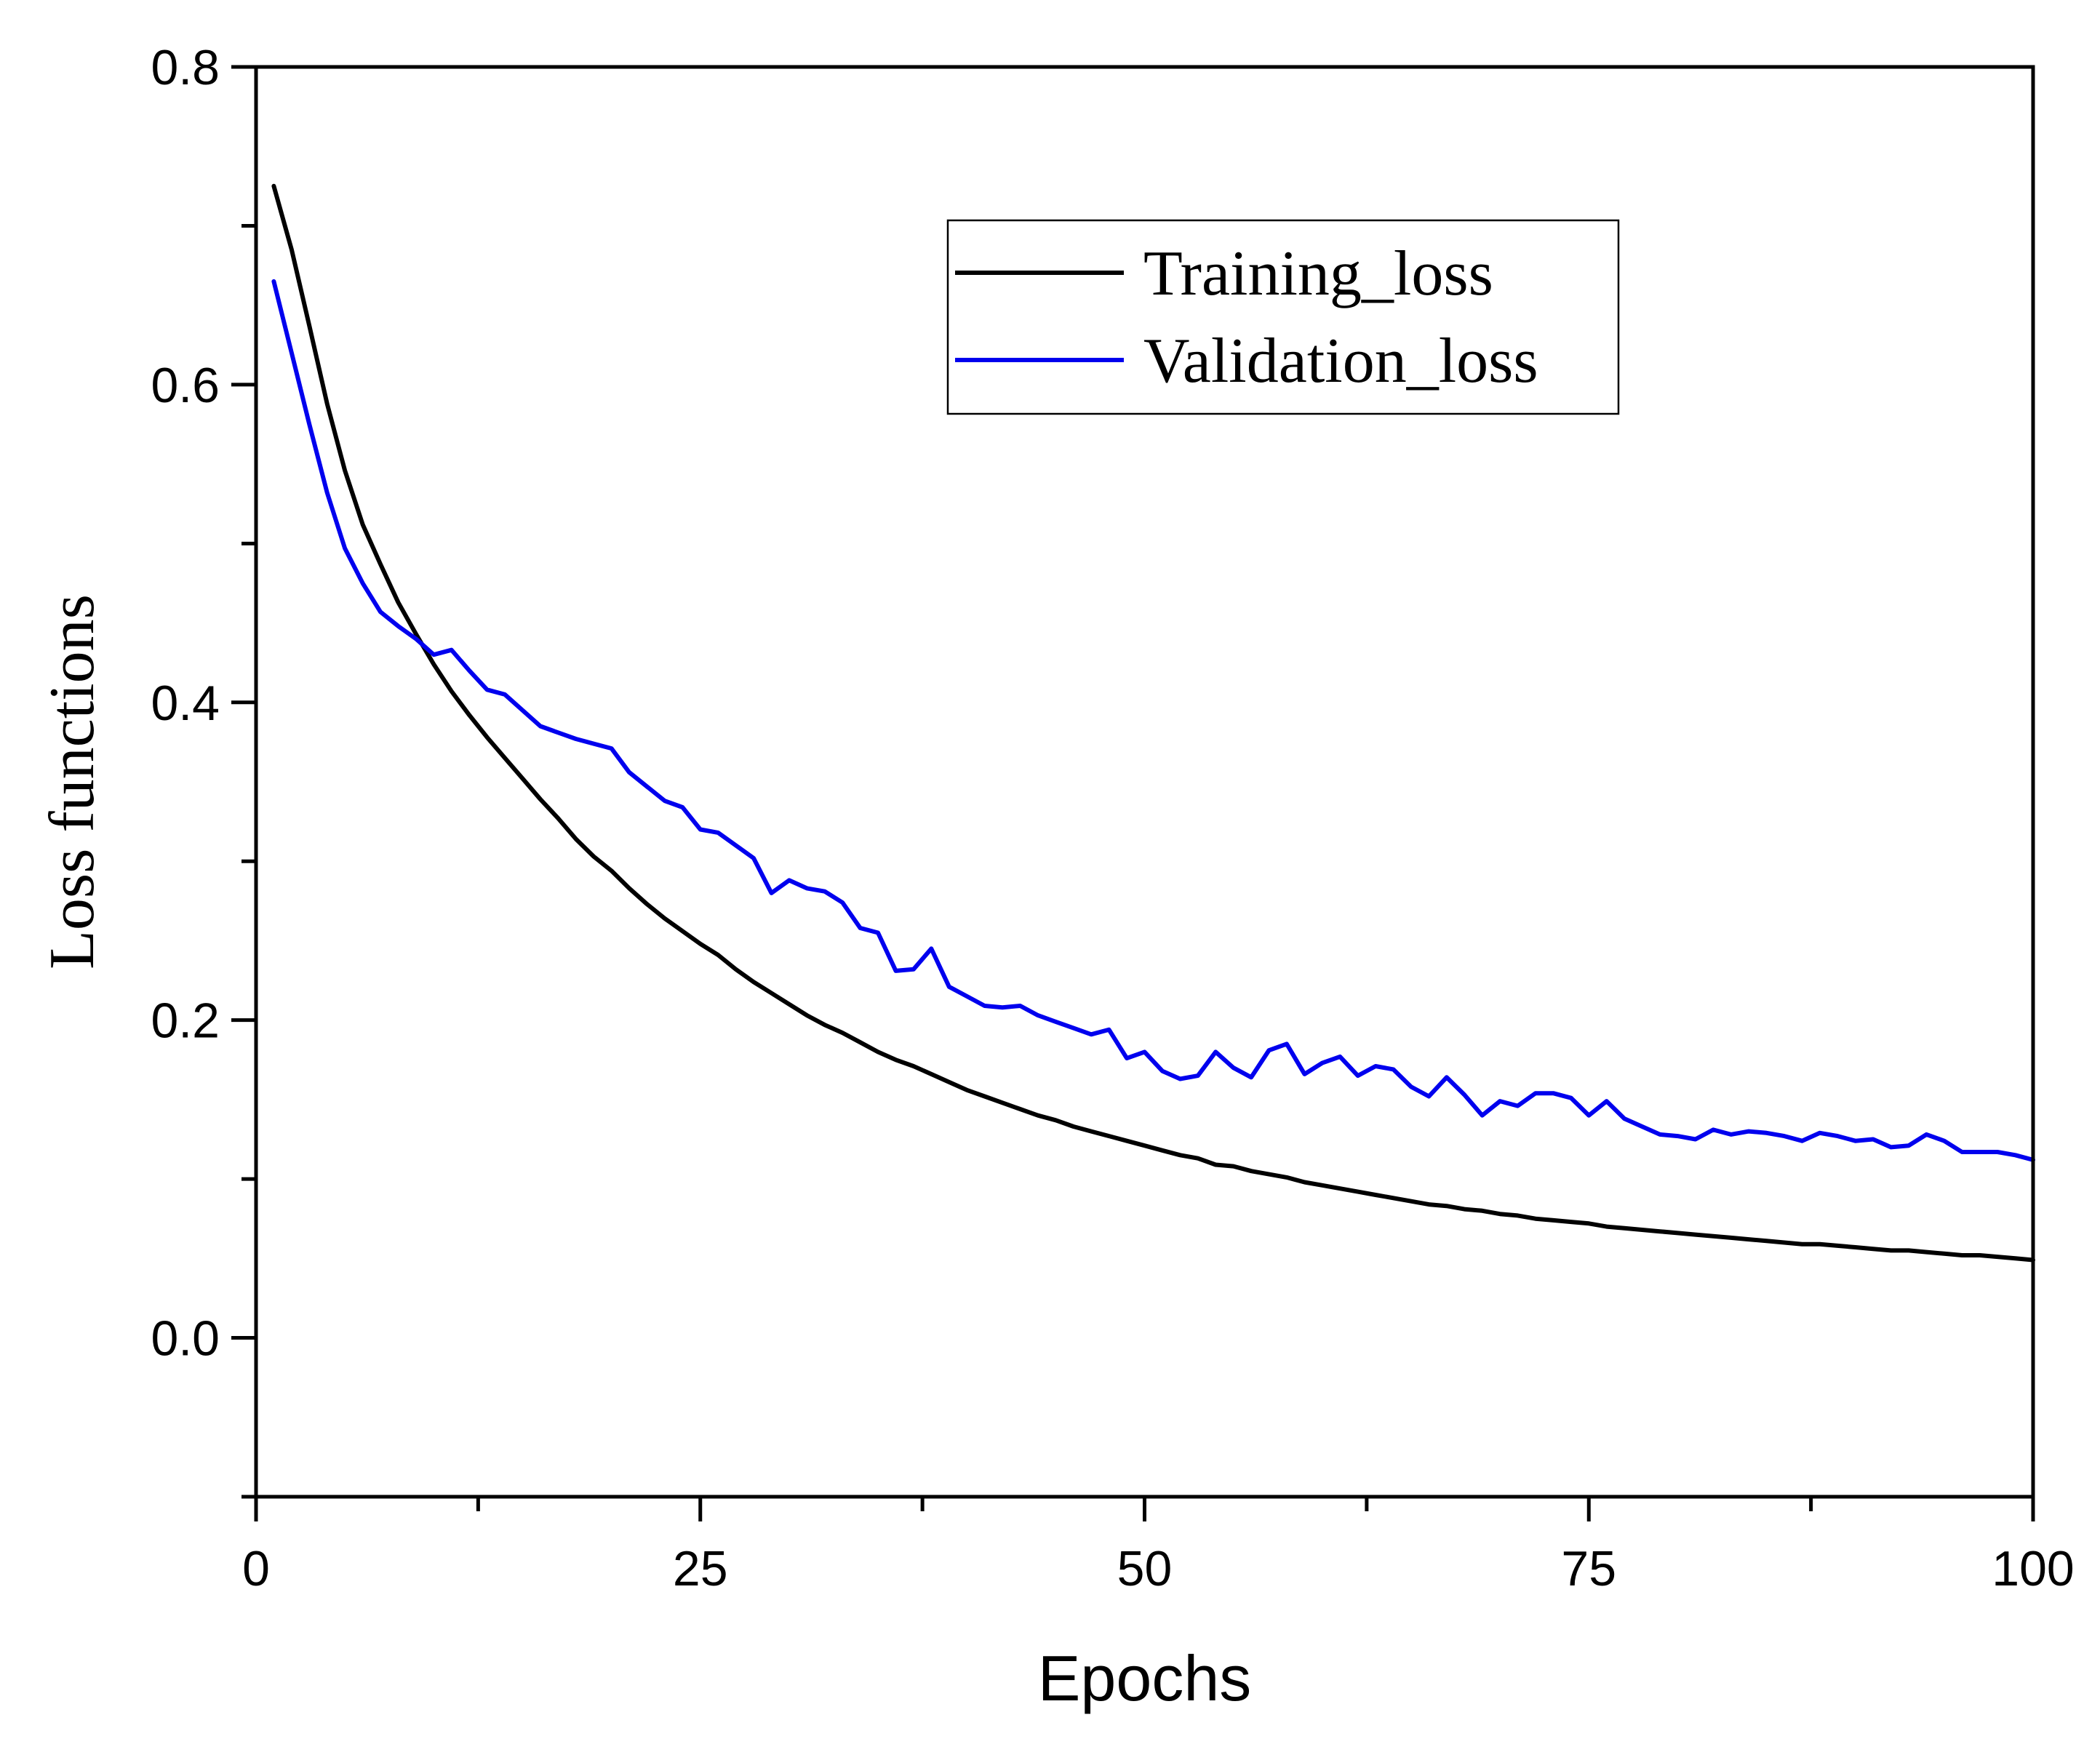 This screenshot has height=1744, width=2100. I want to click on x-tick-label: 75, so click(1589, 1568).